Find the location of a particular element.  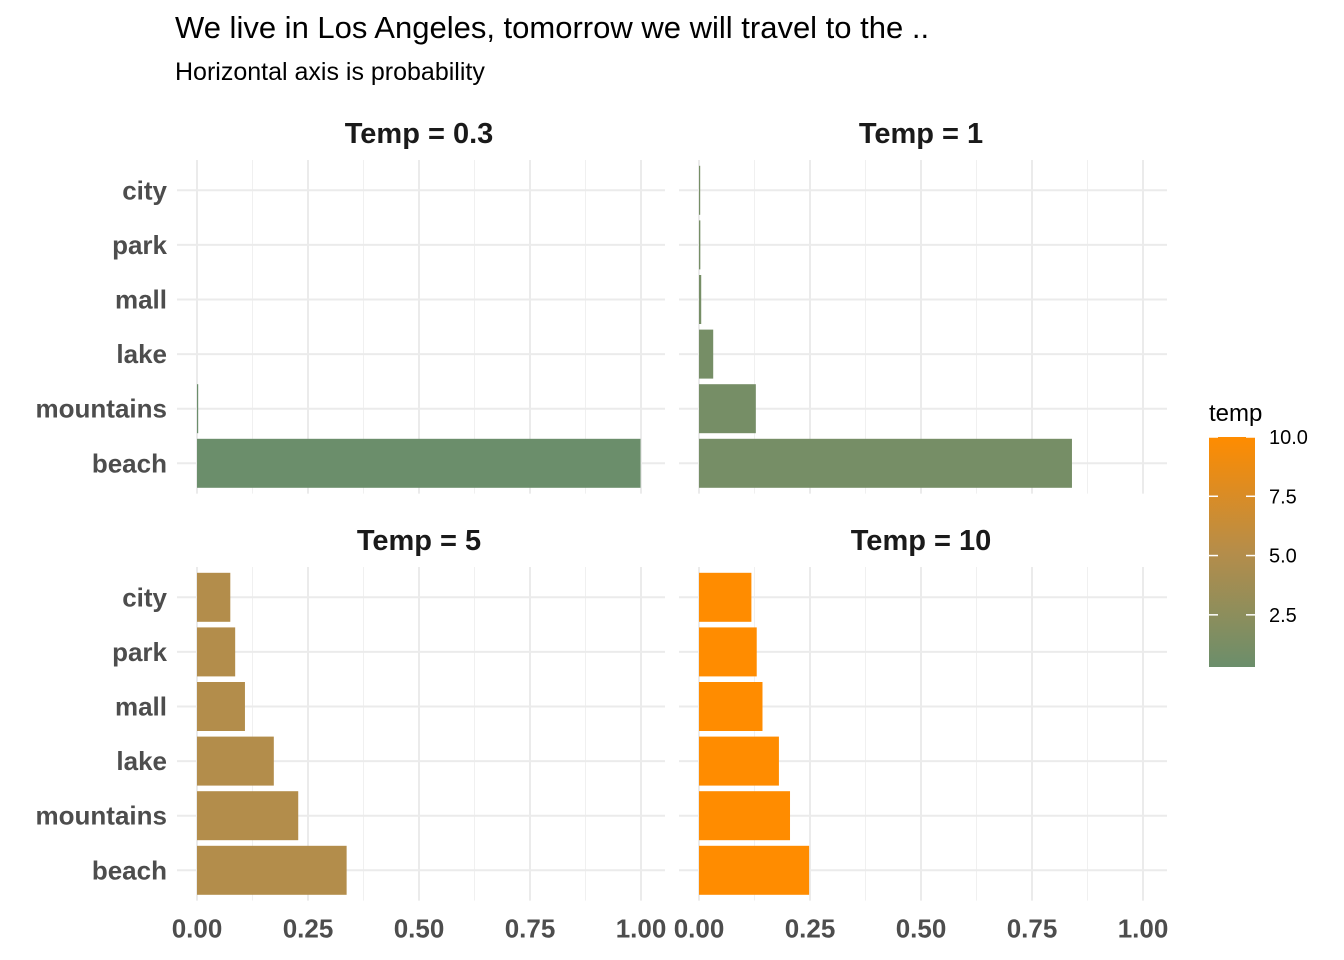

legend-tick-label: 2.5 is located at coordinates (1283, 616).